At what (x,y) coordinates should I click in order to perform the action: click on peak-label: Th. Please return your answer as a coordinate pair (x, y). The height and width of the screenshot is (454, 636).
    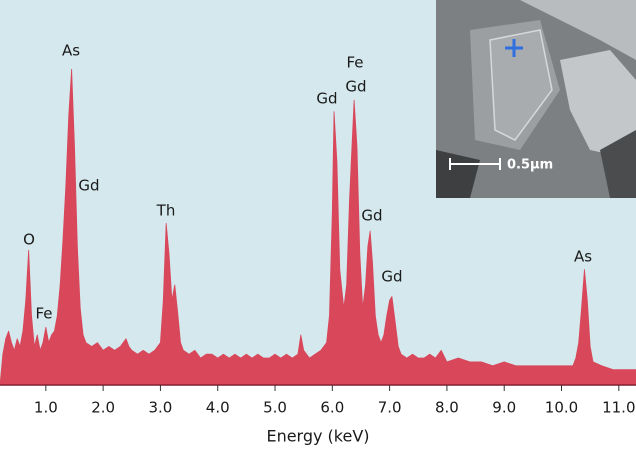
    Looking at the image, I should click on (166, 211).